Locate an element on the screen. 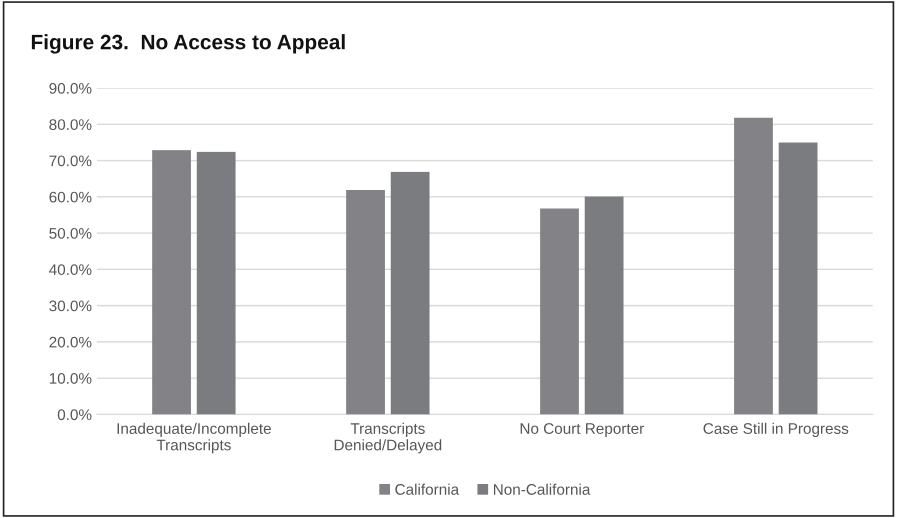 This screenshot has height=518, width=897. y-tick-label: 80.0% is located at coordinates (70, 124).